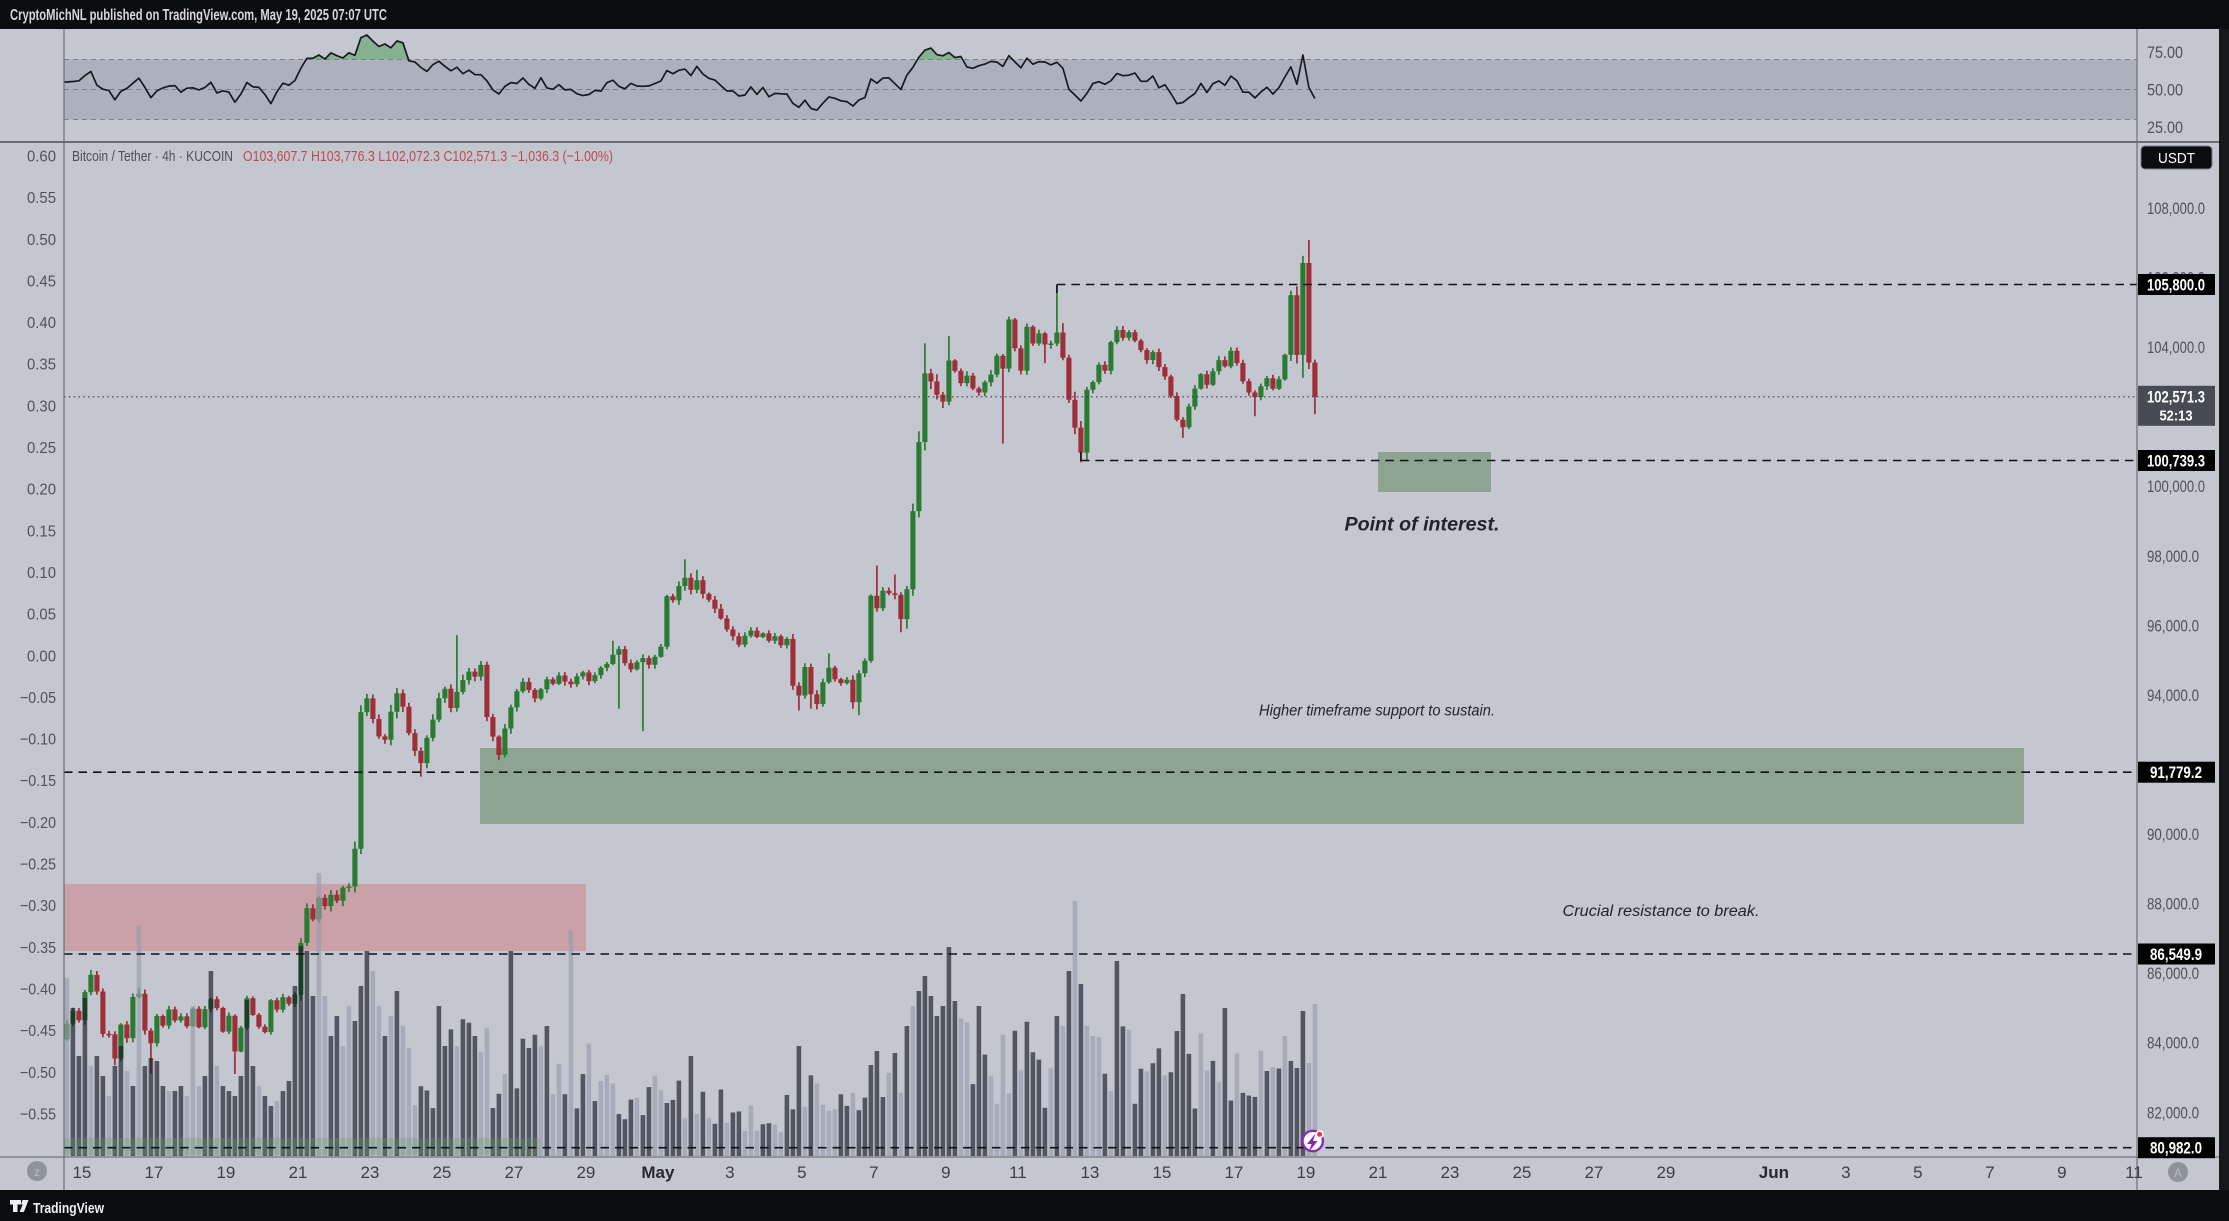 The height and width of the screenshot is (1221, 2229). What do you see at coordinates (2176, 955) in the screenshot?
I see `svg-text: 86,549.9` at bounding box center [2176, 955].